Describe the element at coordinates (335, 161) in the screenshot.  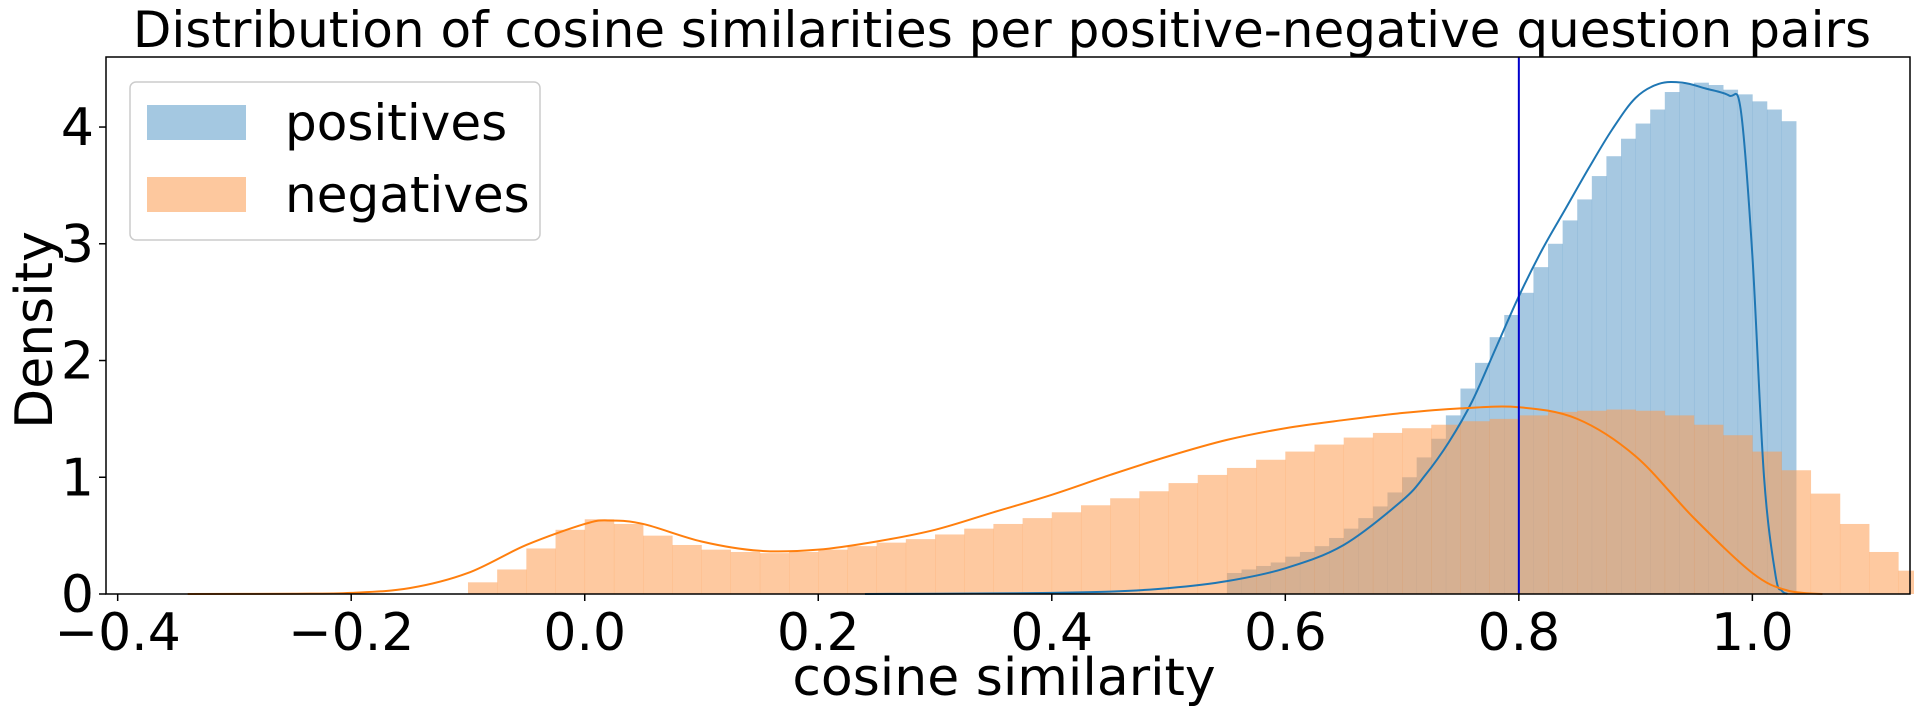
I see `legend: positives negatives` at that location.